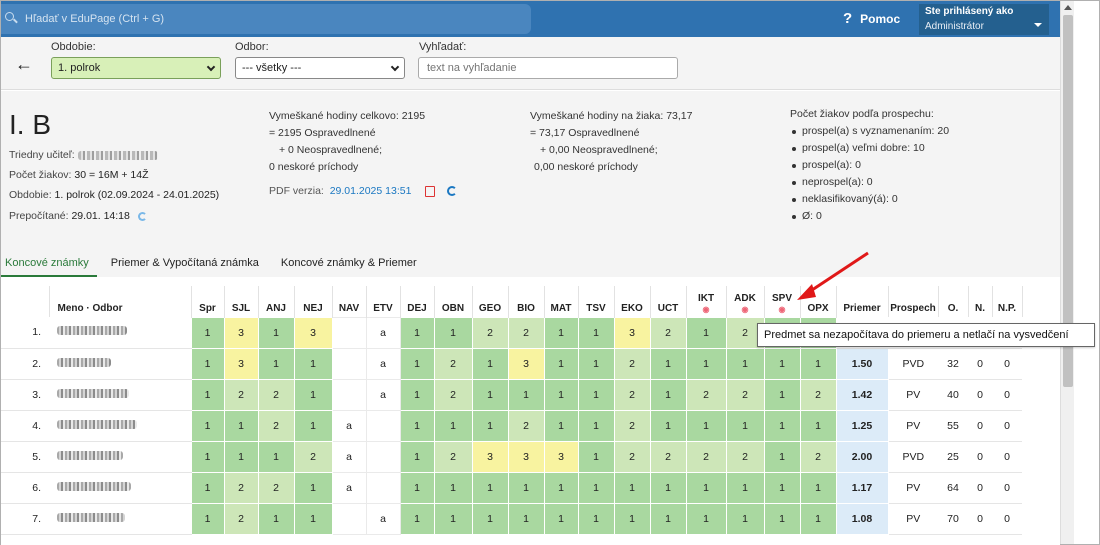 This screenshot has height=545, width=1100. What do you see at coordinates (818, 394) in the screenshot?
I see `grade-cell-opx: 2` at bounding box center [818, 394].